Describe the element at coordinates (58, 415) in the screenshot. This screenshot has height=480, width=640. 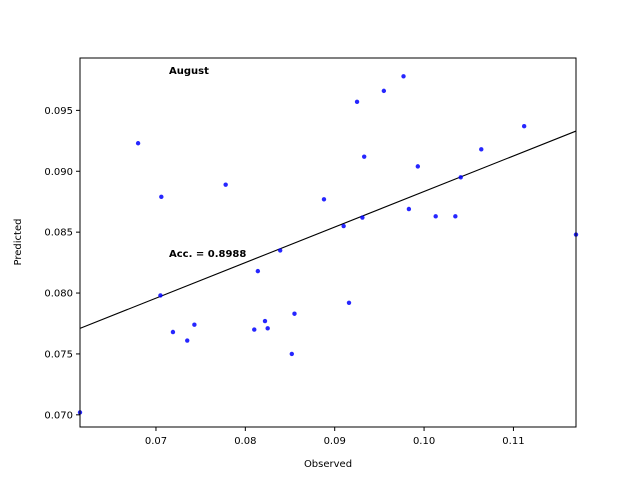
I see `y-tick-label: 0.070` at that location.